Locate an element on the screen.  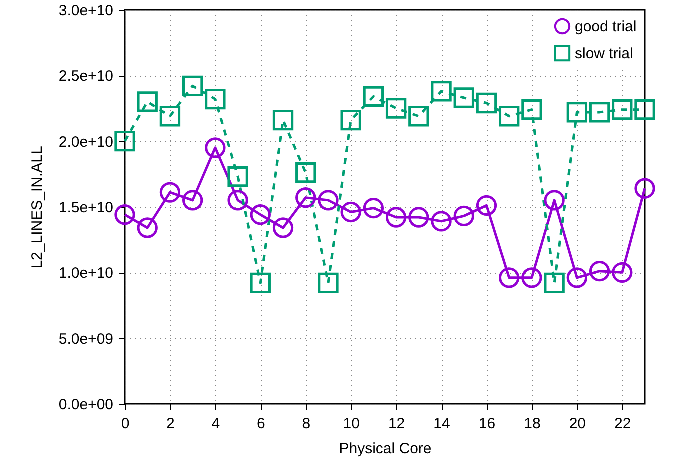
x-tick-label: 8 is located at coordinates (306, 424).